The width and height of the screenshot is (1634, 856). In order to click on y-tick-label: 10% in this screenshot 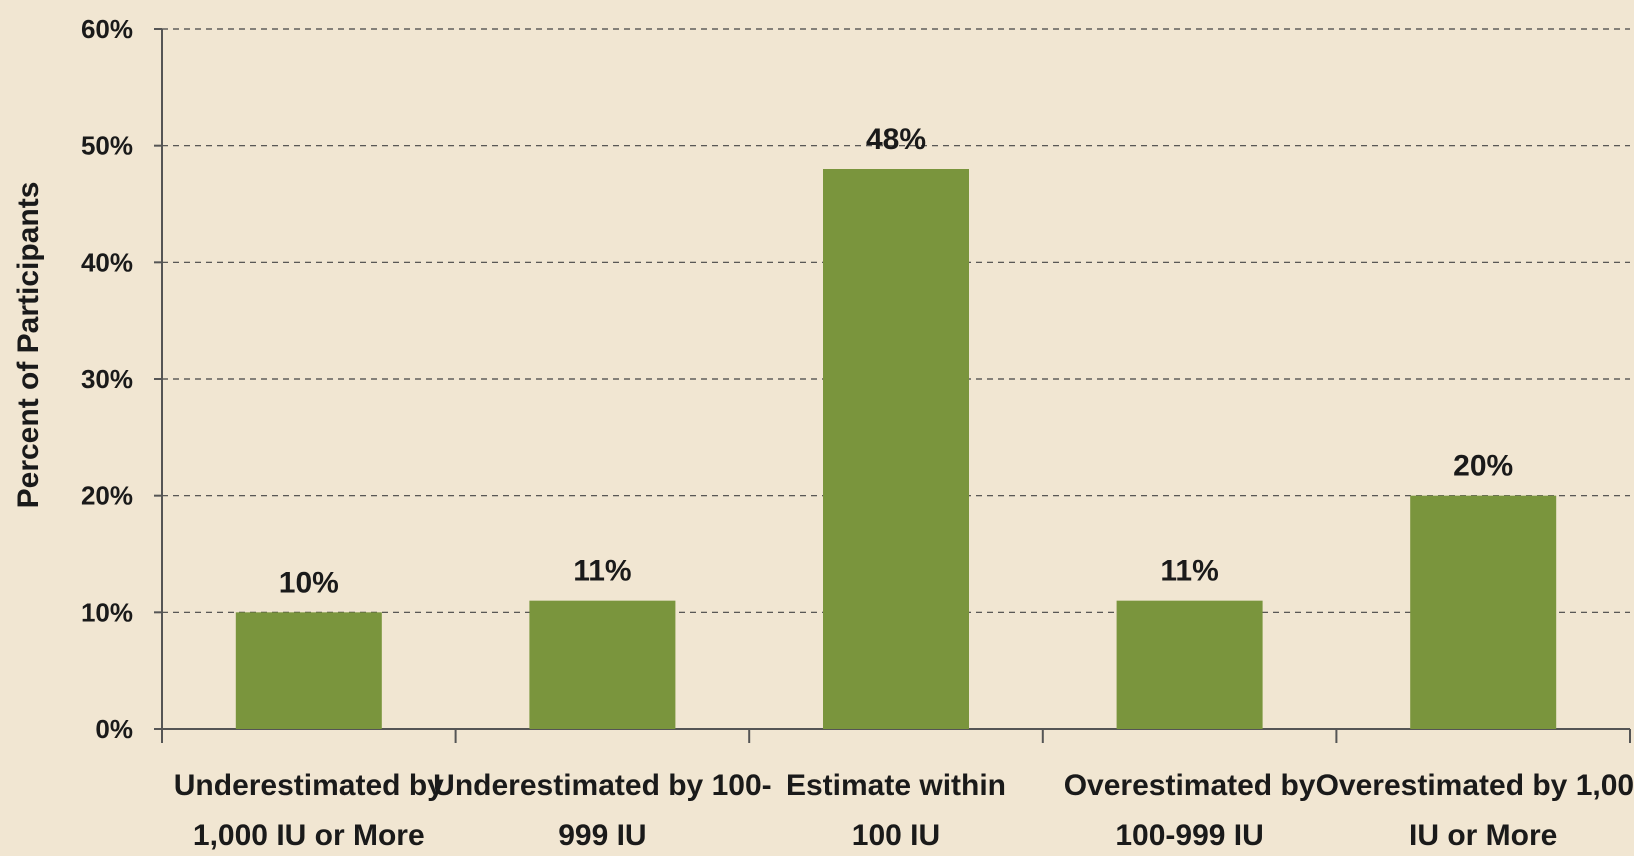, I will do `click(107, 612)`.